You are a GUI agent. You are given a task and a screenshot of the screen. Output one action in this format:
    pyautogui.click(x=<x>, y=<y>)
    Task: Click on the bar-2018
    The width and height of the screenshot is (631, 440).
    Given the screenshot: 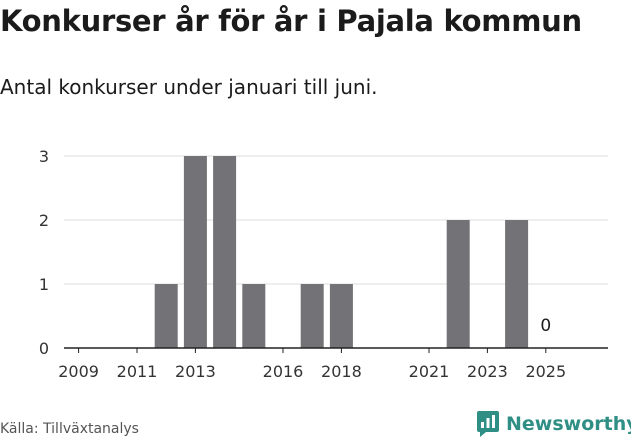 What is the action you would take?
    pyautogui.click(x=341, y=316)
    